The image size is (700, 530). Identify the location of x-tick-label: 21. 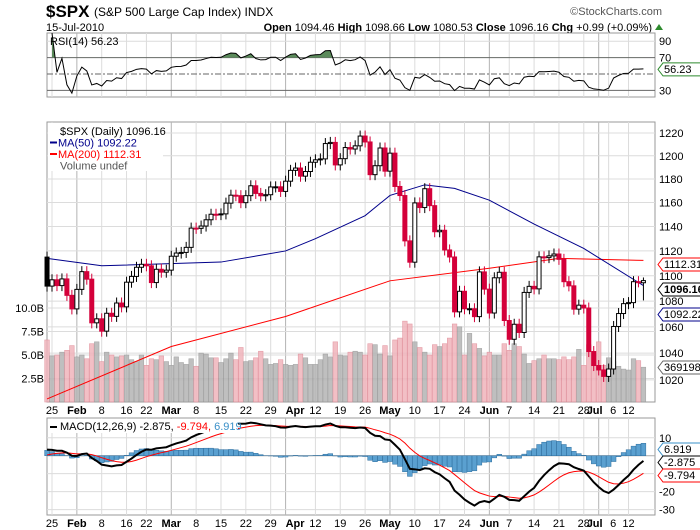
(559, 411).